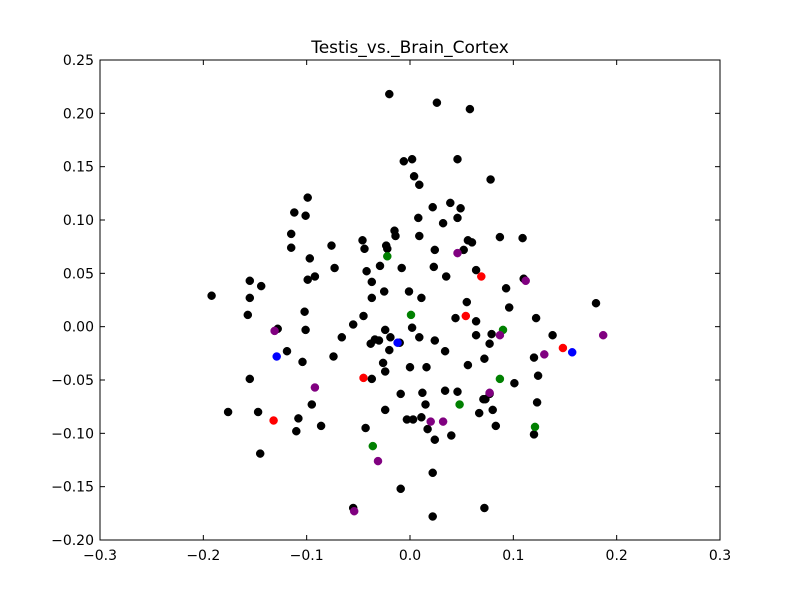 This screenshot has height=600, width=800. I want to click on x-tick-label: 0.0, so click(410, 556).